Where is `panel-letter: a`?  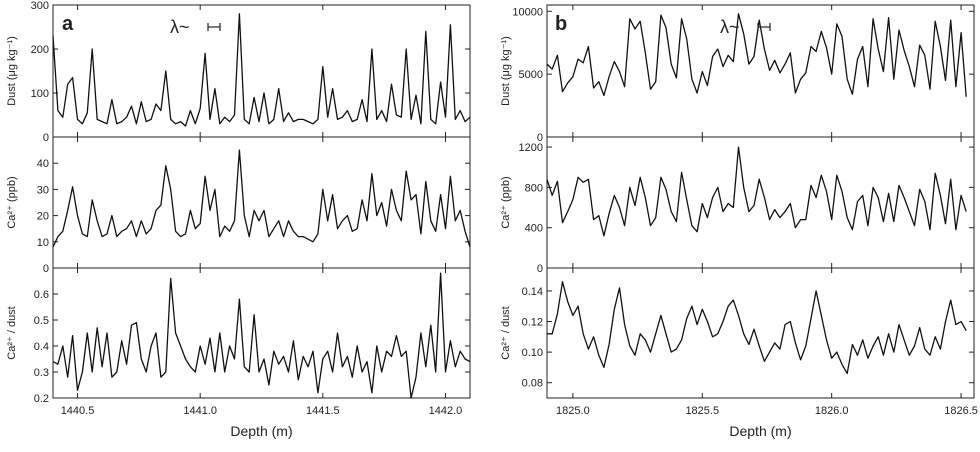 panel-letter: a is located at coordinates (68, 24).